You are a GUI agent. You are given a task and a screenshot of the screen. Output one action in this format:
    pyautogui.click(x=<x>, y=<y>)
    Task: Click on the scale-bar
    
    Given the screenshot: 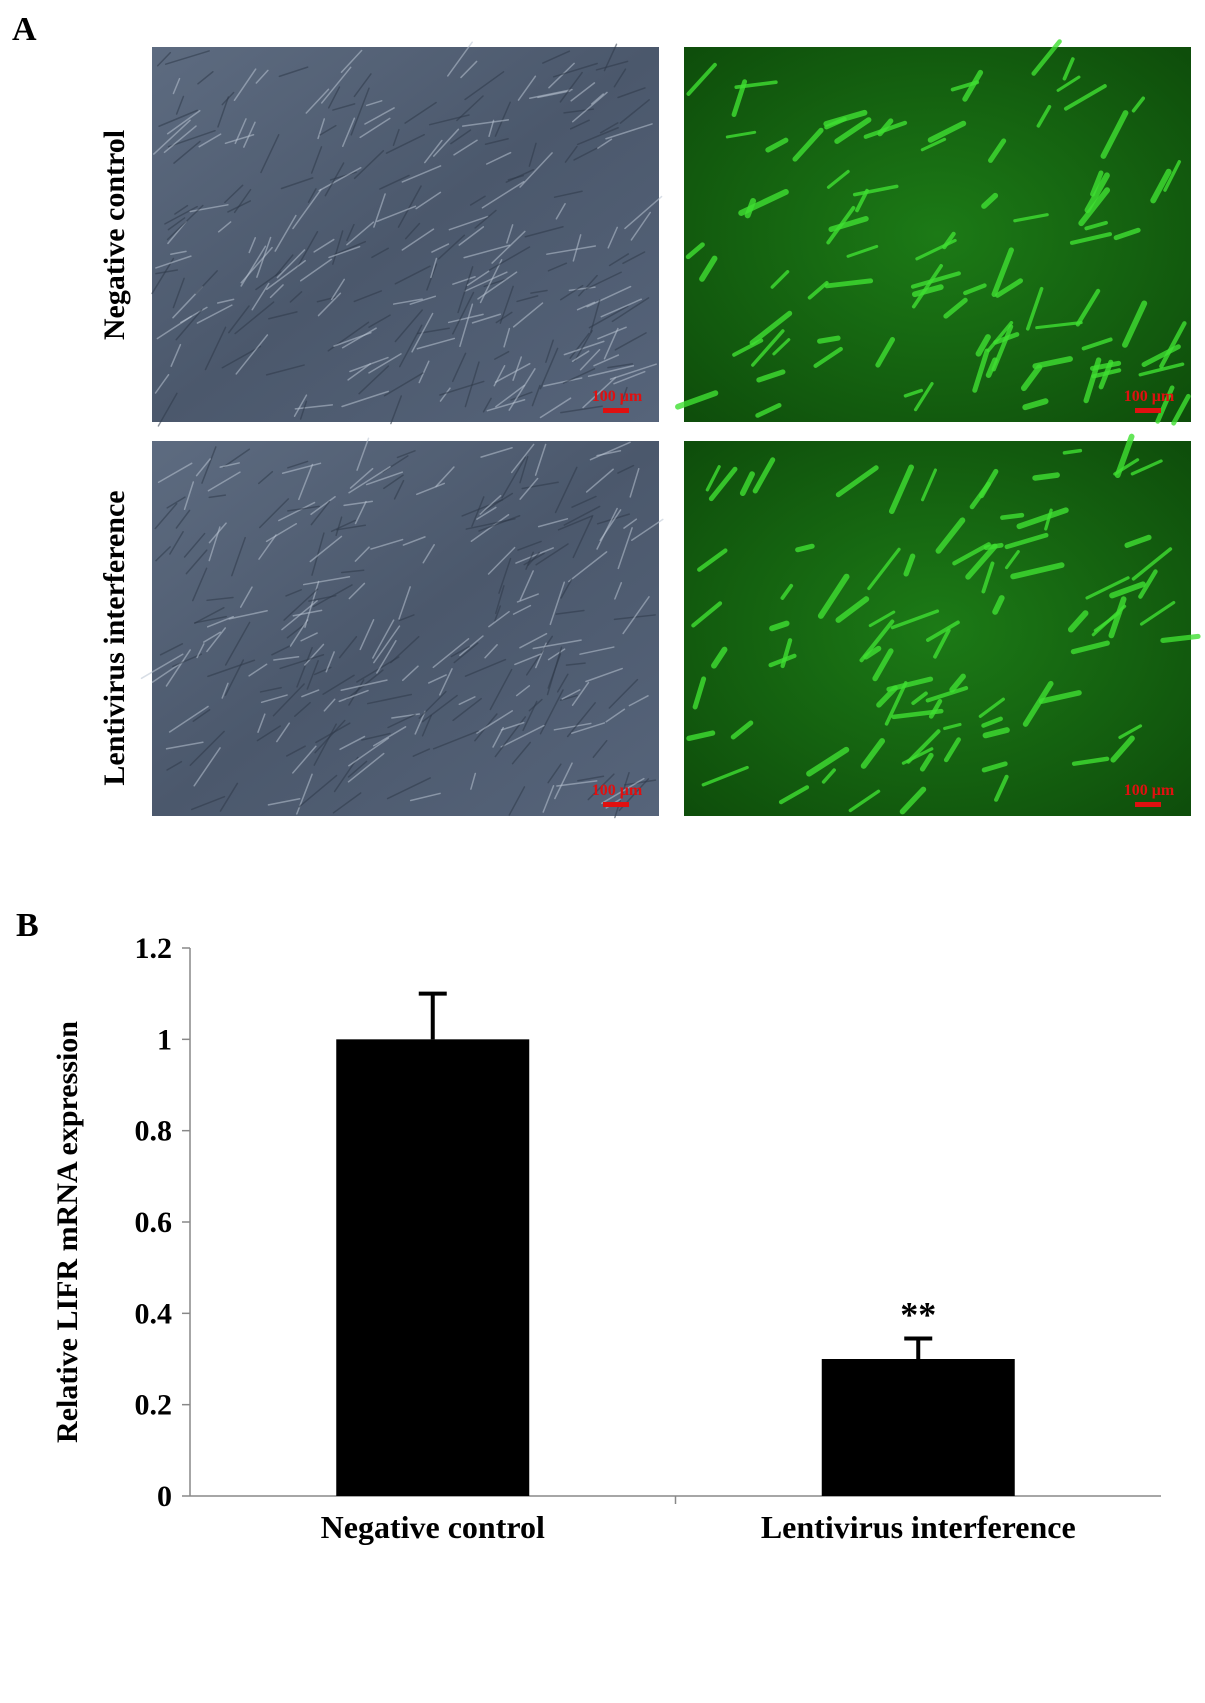 What is the action you would take?
    pyautogui.click(x=1148, y=410)
    